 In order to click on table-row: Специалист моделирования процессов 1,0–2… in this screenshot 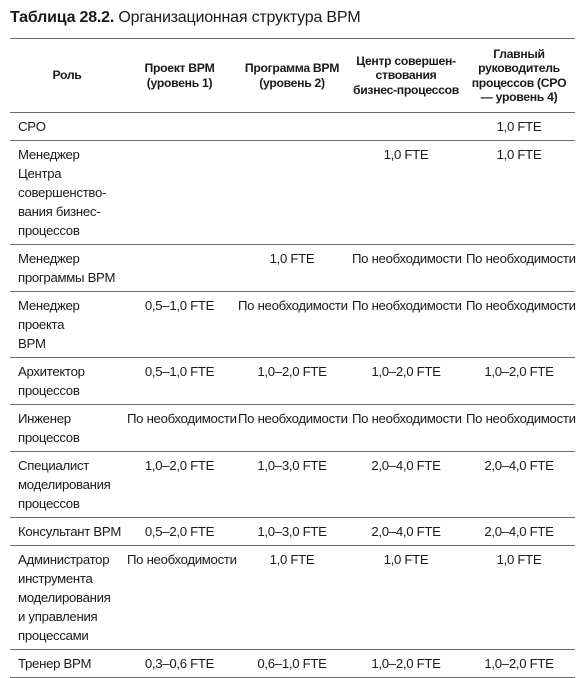, I will do `click(292, 485)`.